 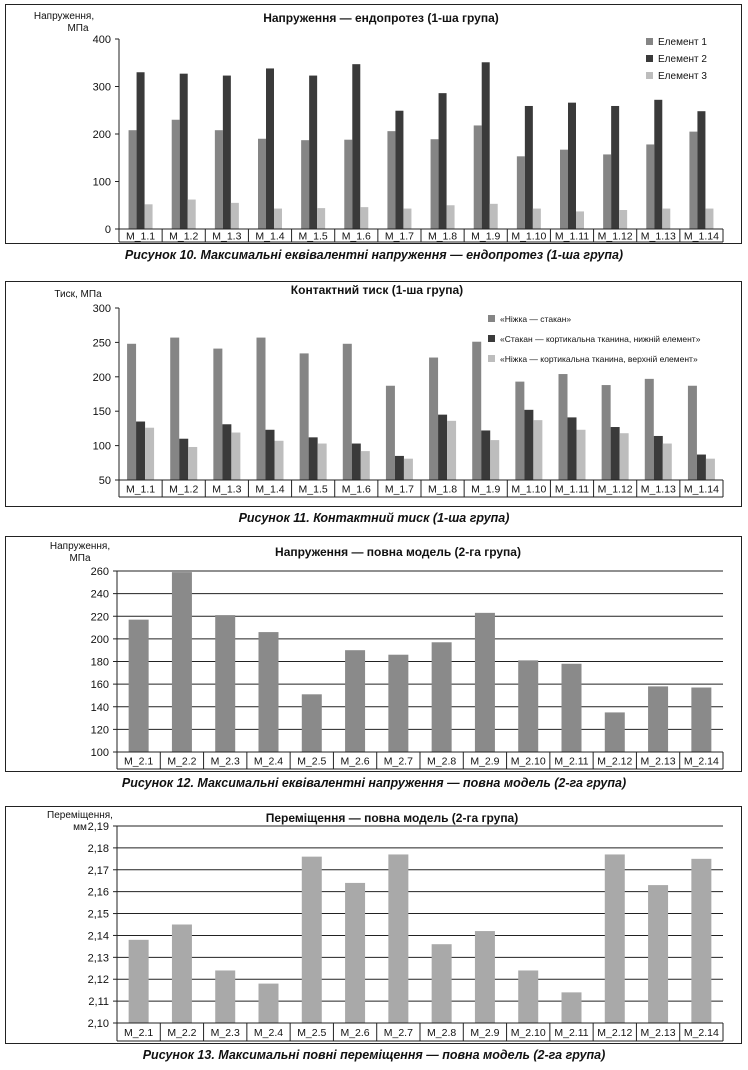 What do you see at coordinates (709, 218) in the screenshot?
I see `bar-M_1-14-s3` at bounding box center [709, 218].